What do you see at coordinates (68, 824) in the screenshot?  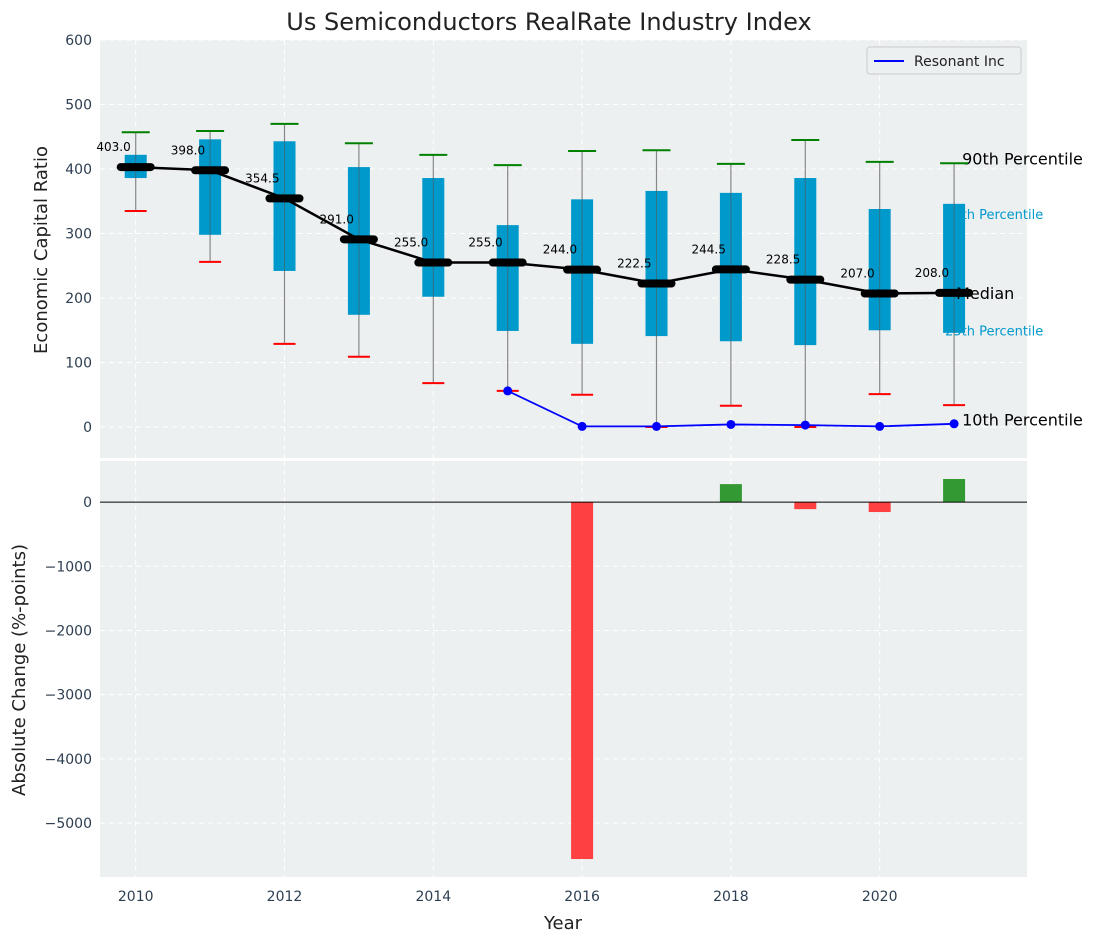 I see `y-tick-label: −5000` at bounding box center [68, 824].